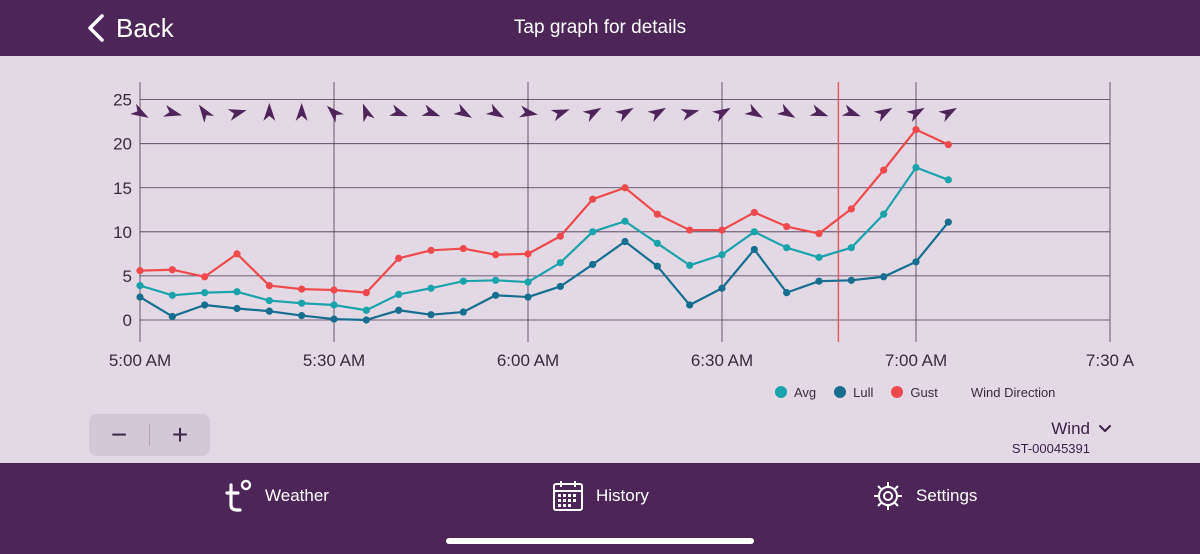 This screenshot has height=554, width=1200. Describe the element at coordinates (334, 360) in the screenshot. I see `x-tick-label: 5:30 AM` at that location.